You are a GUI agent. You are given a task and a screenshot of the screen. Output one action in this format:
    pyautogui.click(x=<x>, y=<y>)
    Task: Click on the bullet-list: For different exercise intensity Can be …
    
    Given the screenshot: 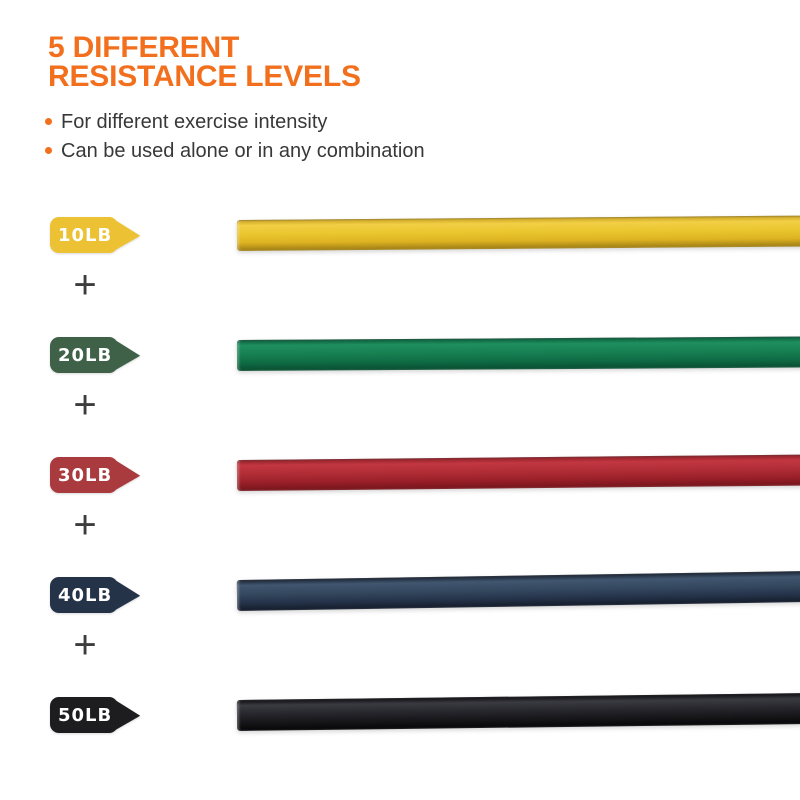 What is the action you would take?
    pyautogui.click(x=235, y=136)
    